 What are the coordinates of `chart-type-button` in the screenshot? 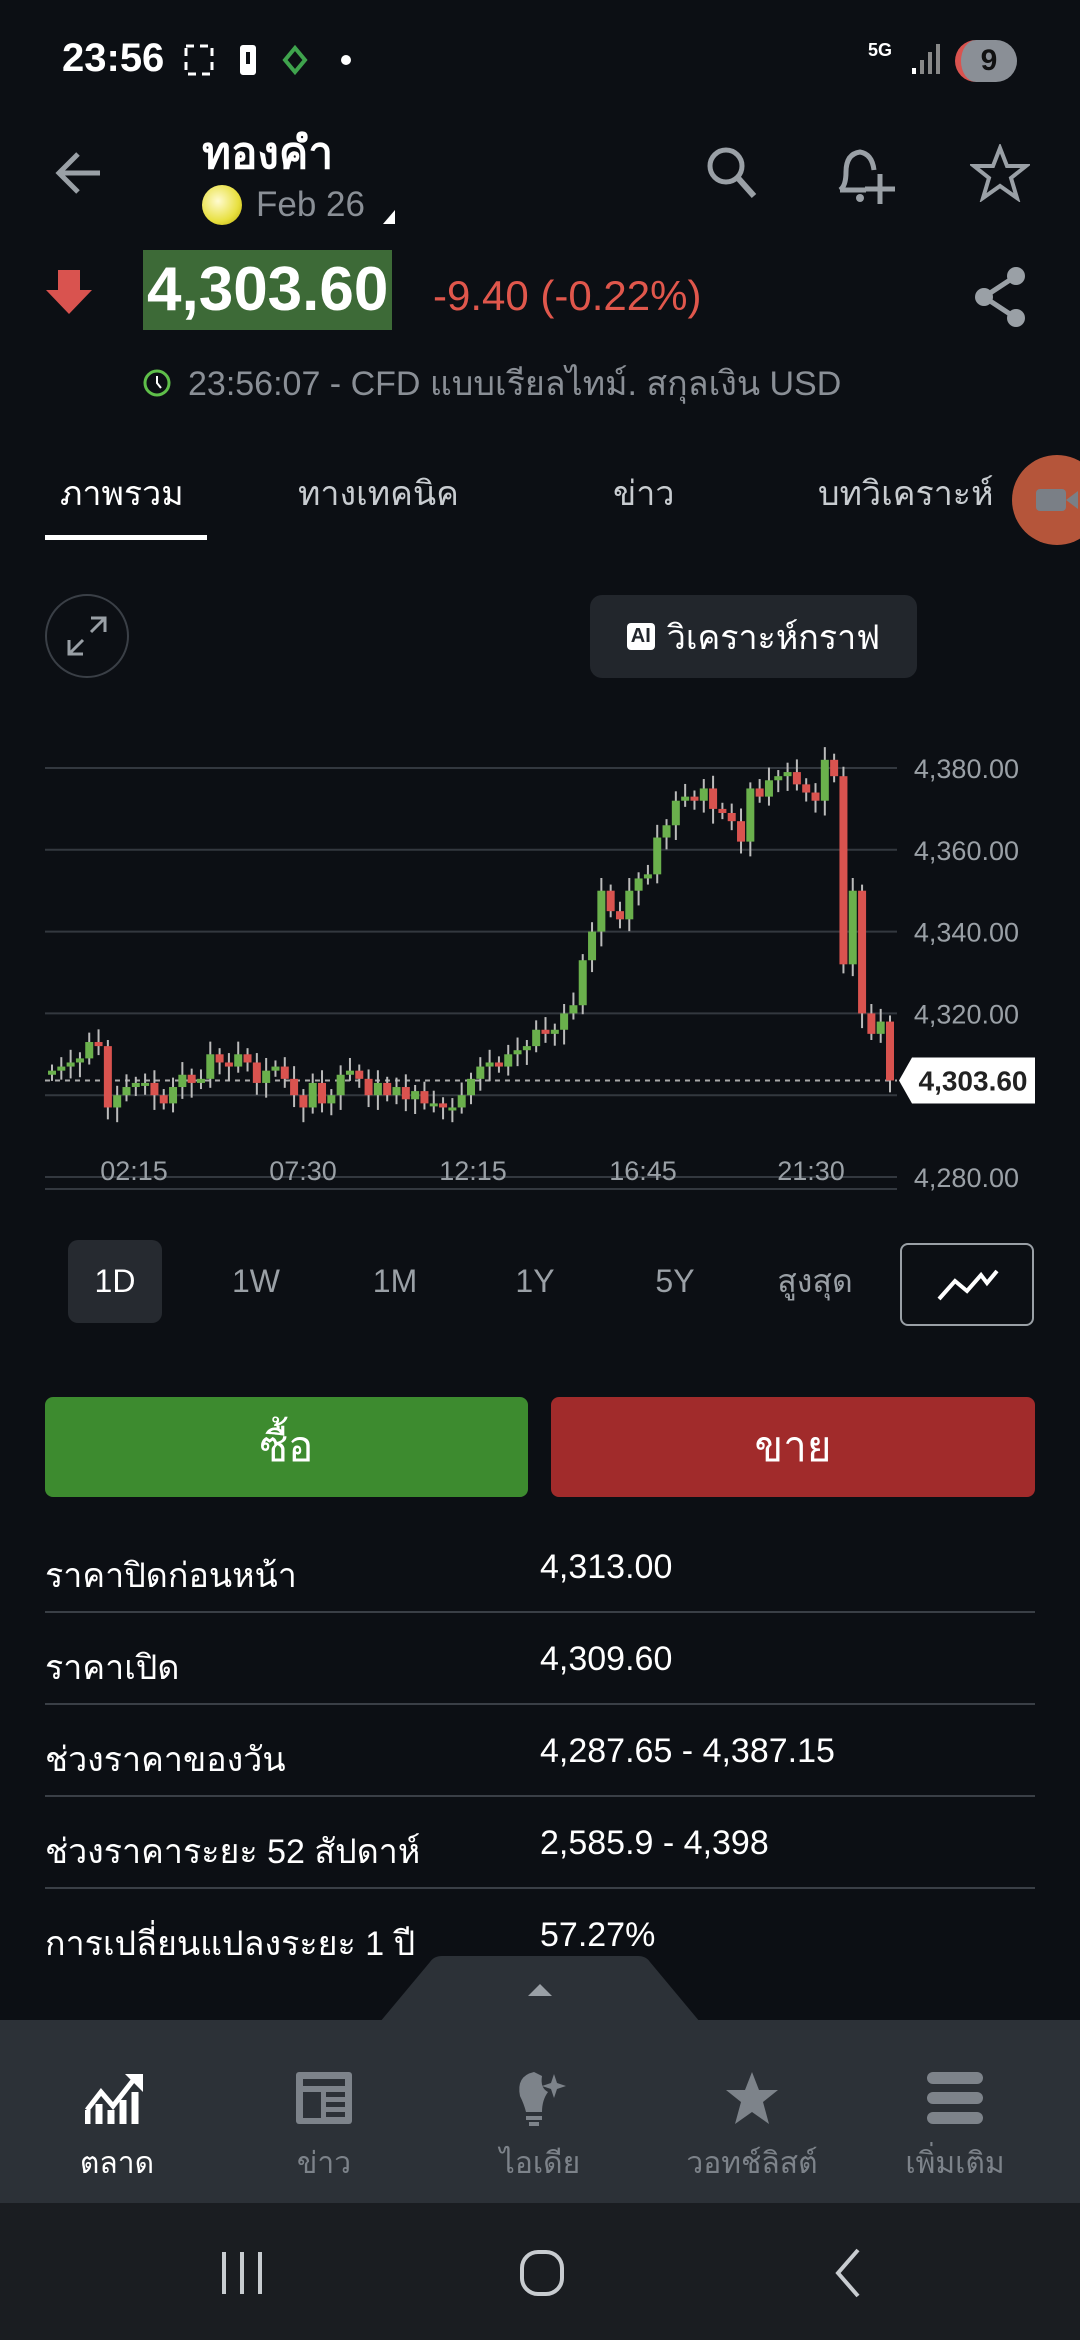 It's located at (967, 1284).